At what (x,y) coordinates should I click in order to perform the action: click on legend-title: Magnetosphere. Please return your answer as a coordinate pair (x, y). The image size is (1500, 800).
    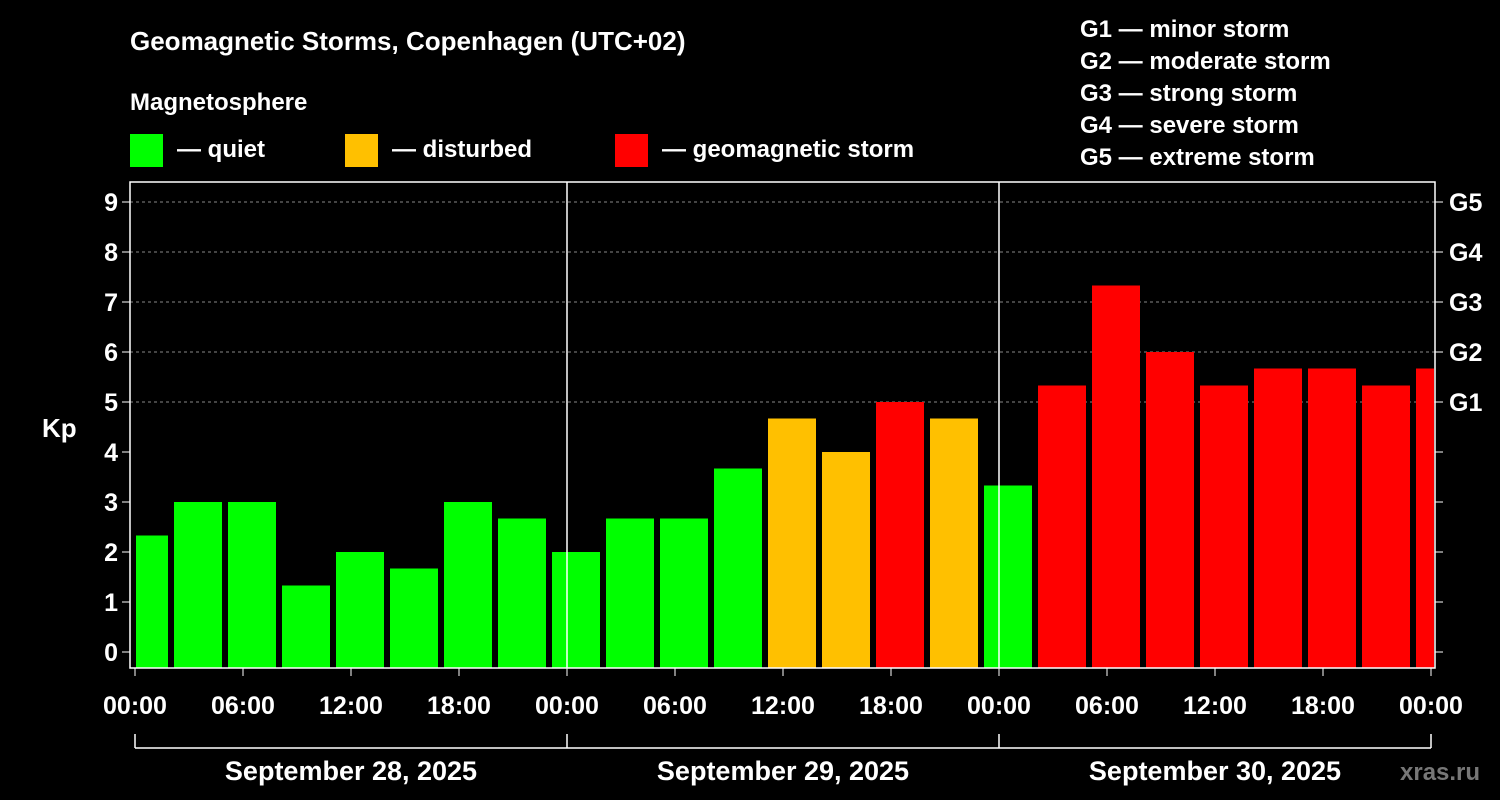
    Looking at the image, I should click on (218, 102).